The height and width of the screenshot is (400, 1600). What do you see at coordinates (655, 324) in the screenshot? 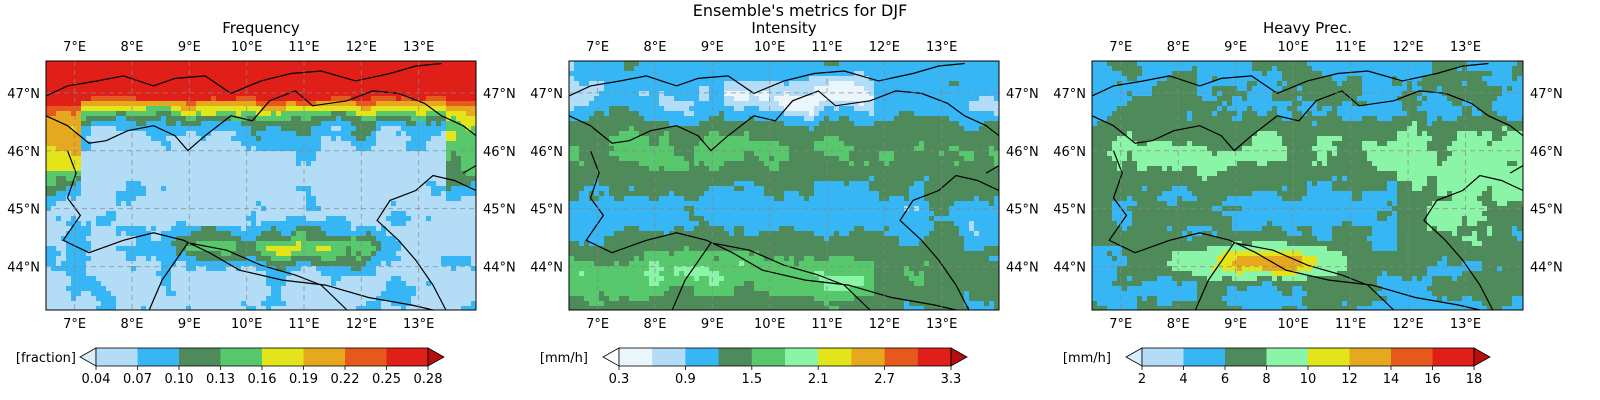
I see `lon-tick-label-bottom: 8°E` at bounding box center [655, 324].